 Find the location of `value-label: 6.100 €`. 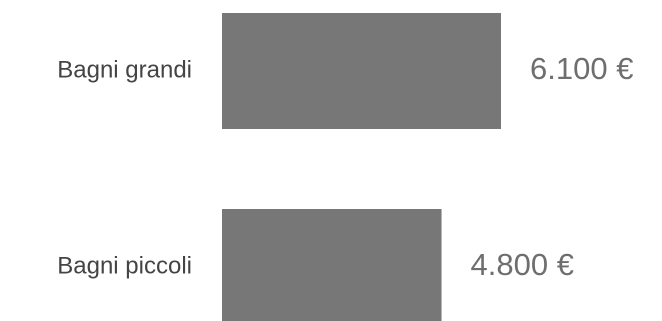

value-label: 6.100 € is located at coordinates (581, 68).